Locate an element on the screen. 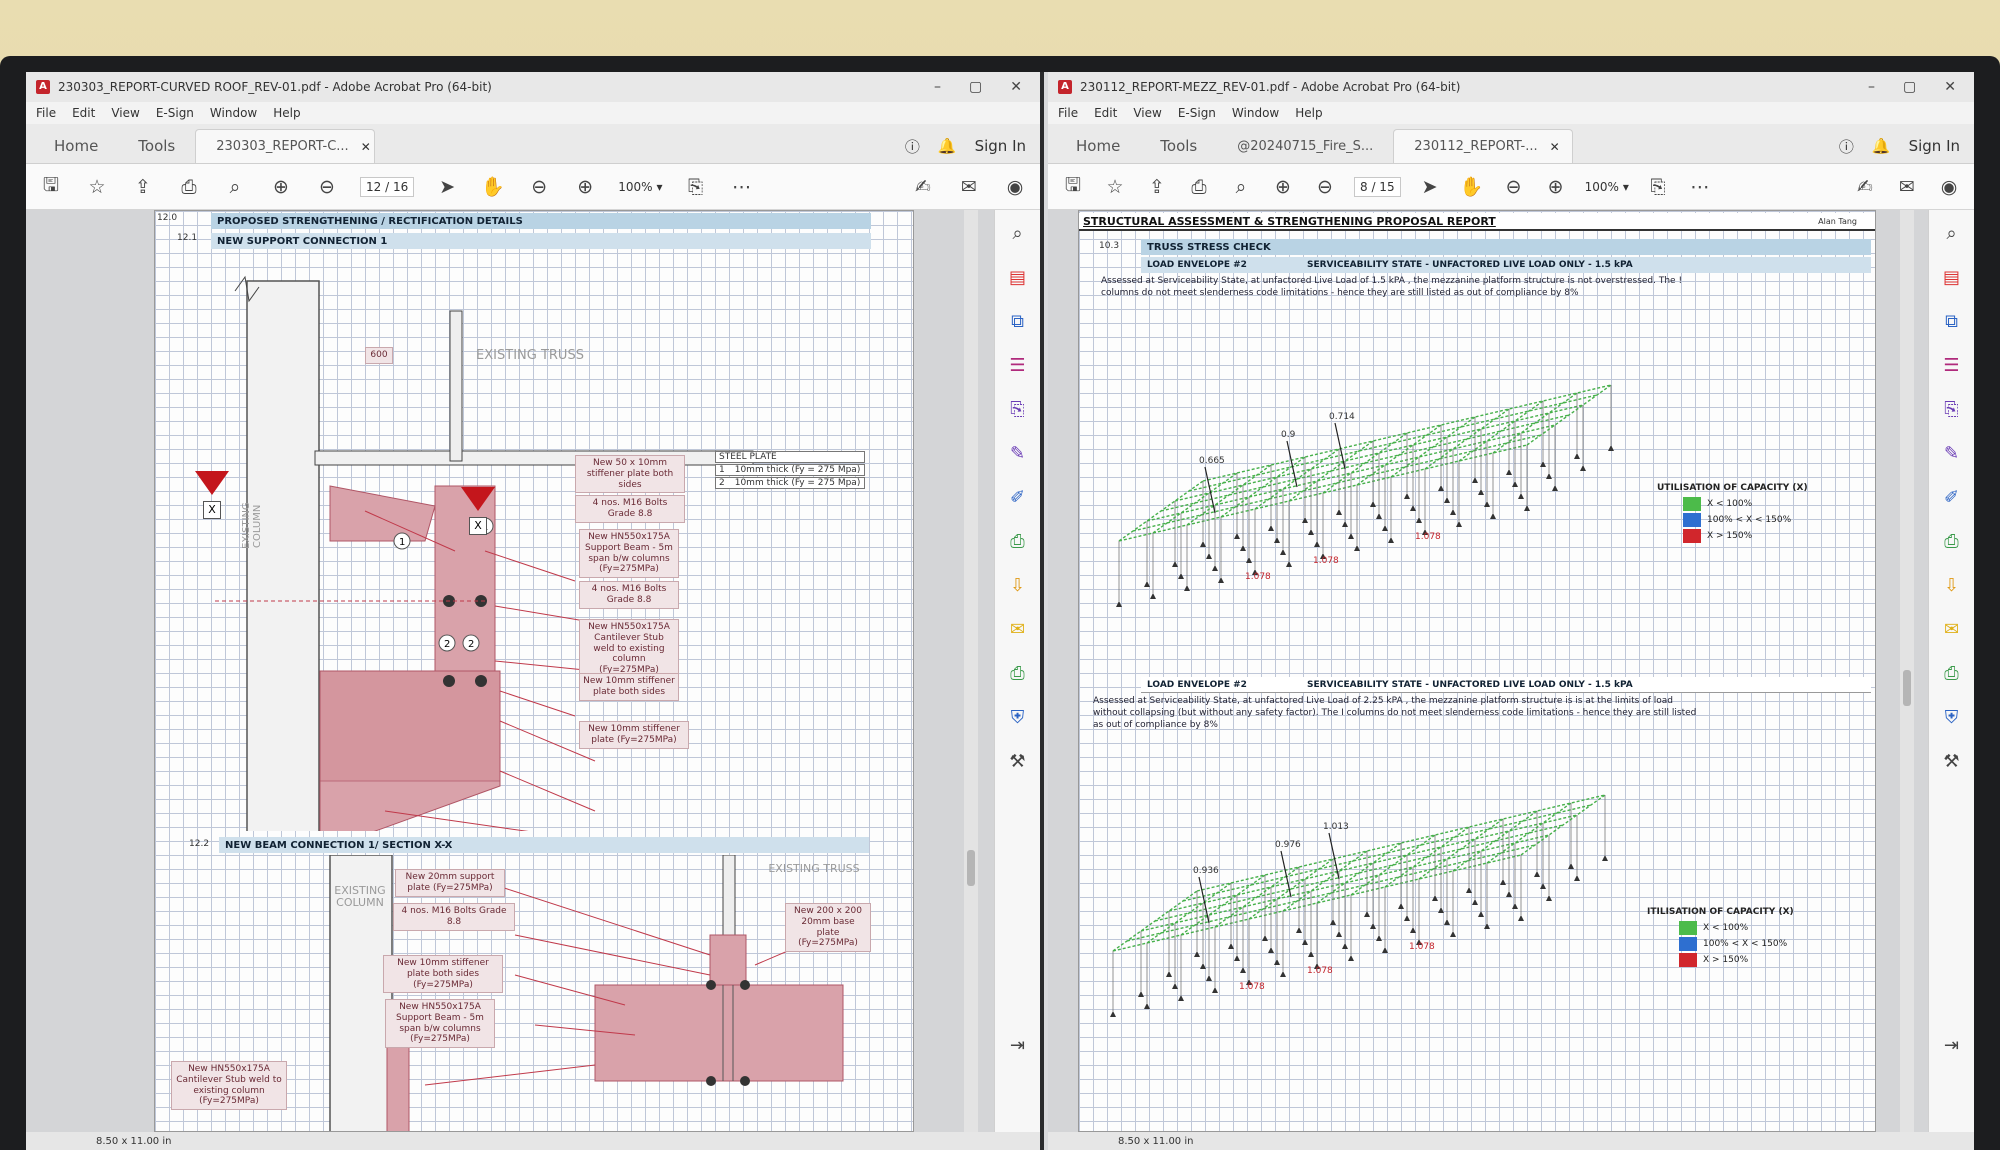  page-indicator: 12 / 16 is located at coordinates (387, 186).